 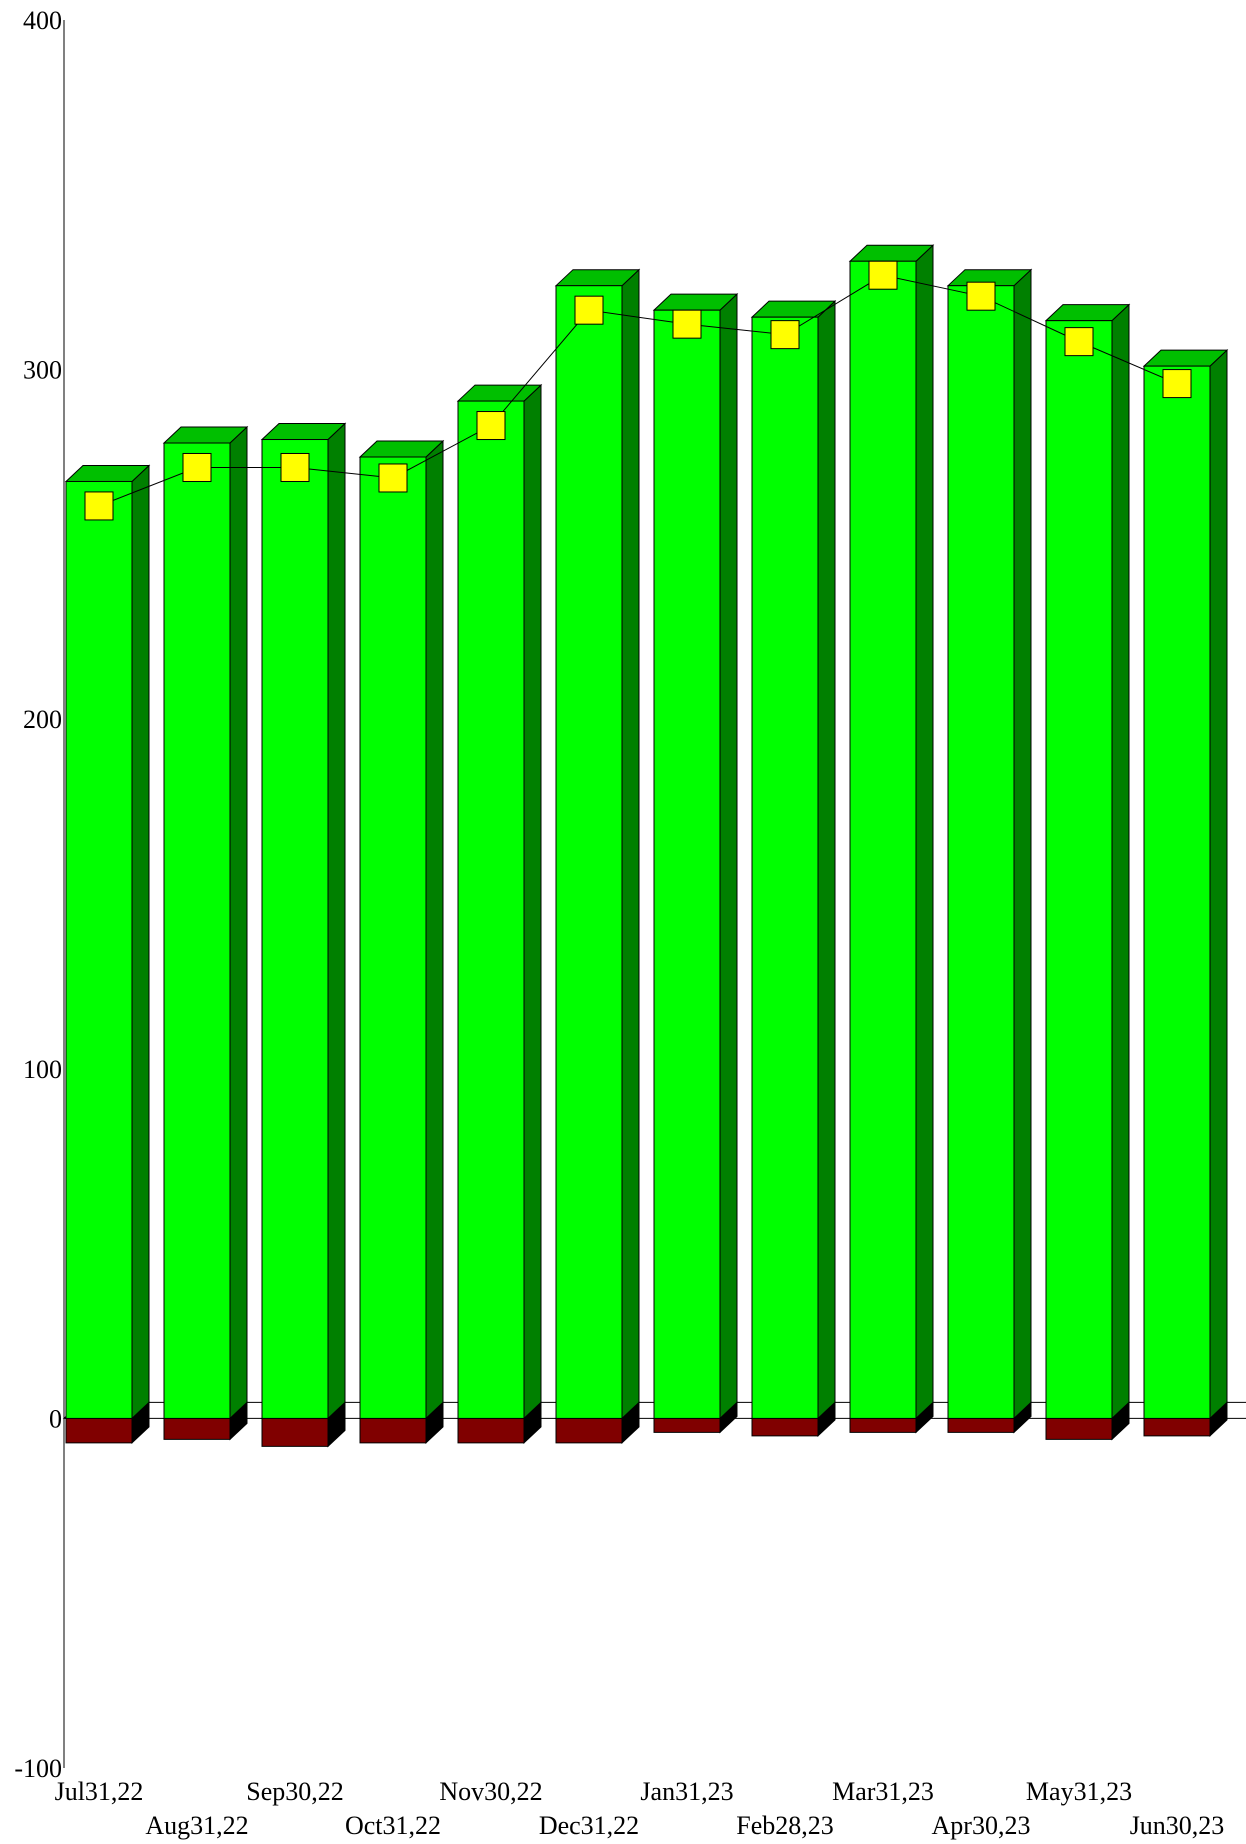 What do you see at coordinates (490, 1791) in the screenshot?
I see `x-tick-label: Nov30,22` at bounding box center [490, 1791].